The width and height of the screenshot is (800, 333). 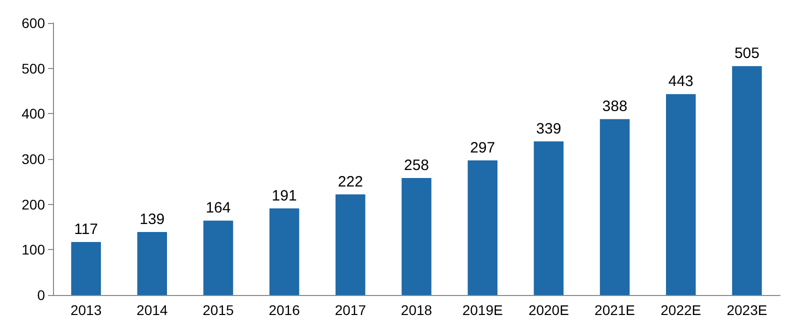 I want to click on y-tick-label: 400, so click(x=34, y=114).